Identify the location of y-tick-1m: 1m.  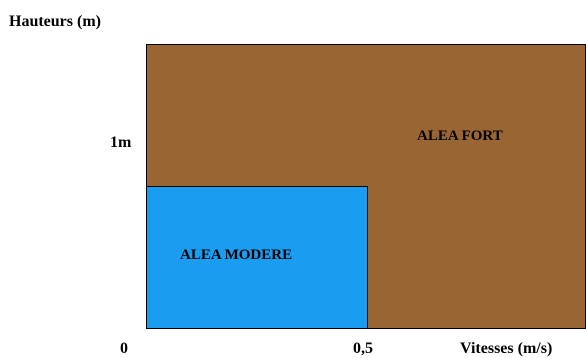
(121, 142).